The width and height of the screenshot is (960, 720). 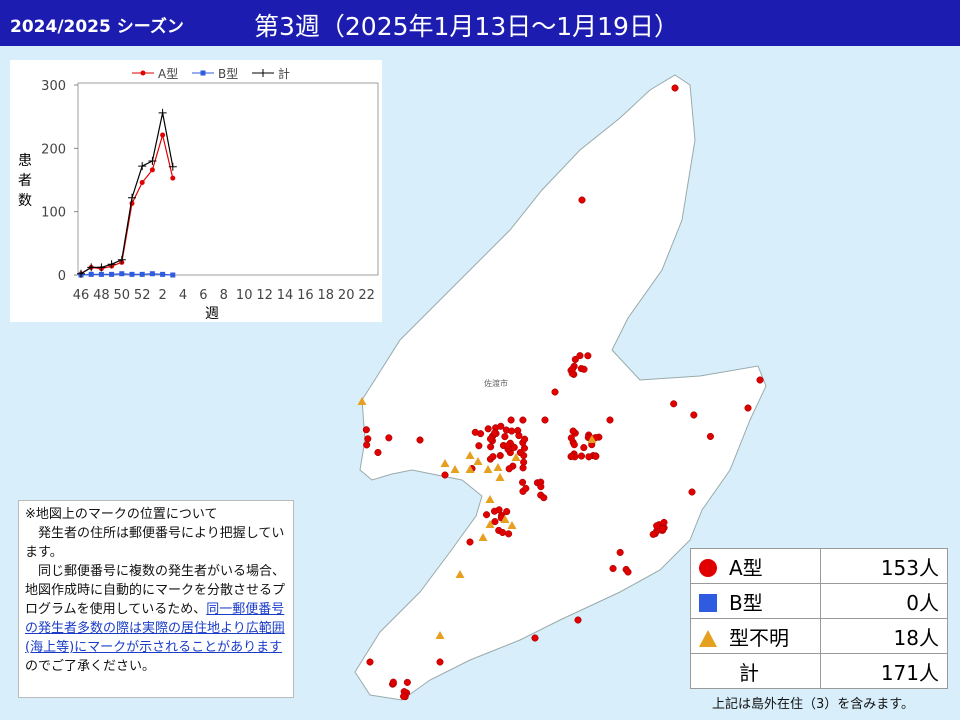 I want to click on x-tick-label: 6, so click(x=203, y=295).